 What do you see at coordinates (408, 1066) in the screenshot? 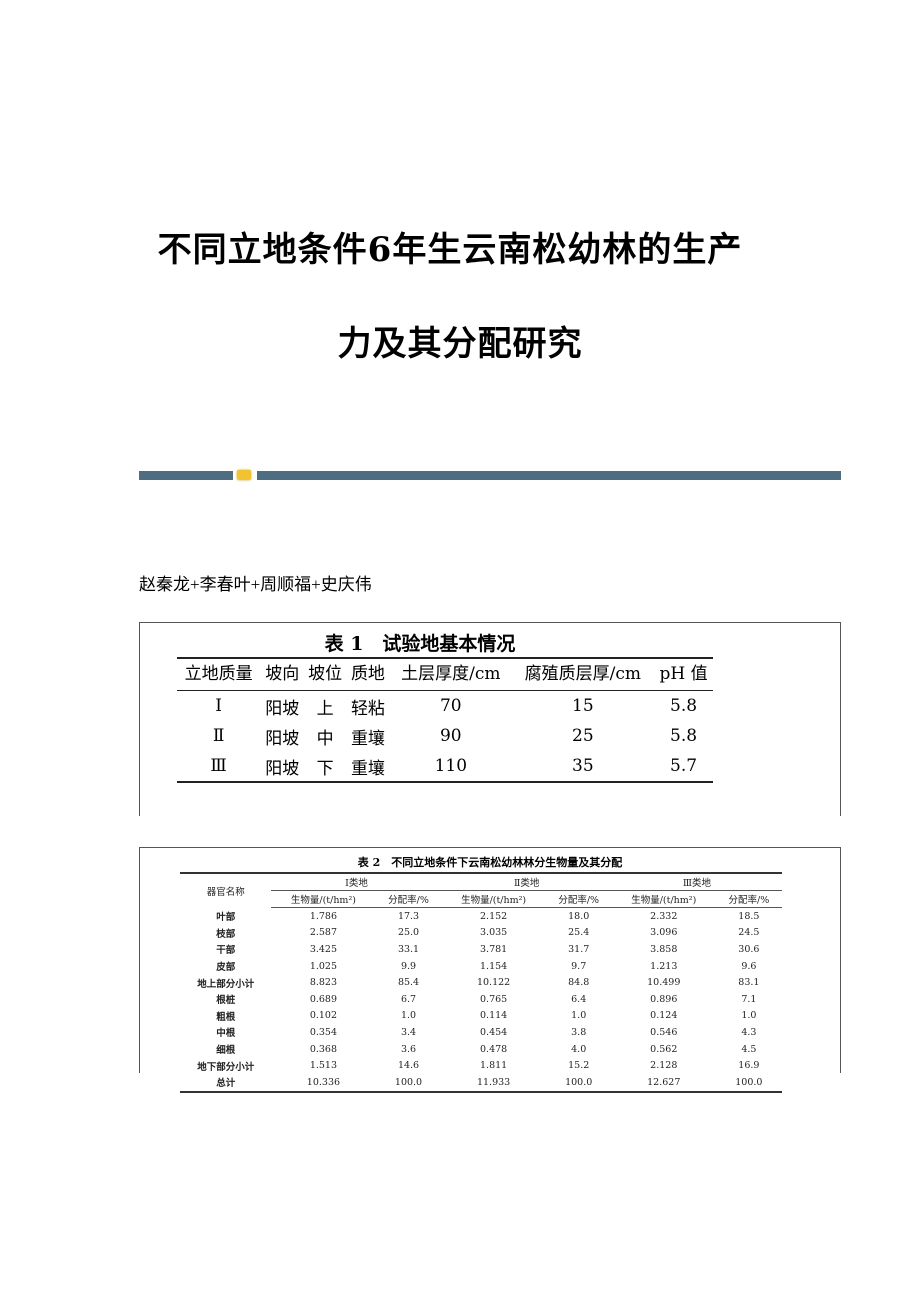
I see `table2-cell: 14.6` at bounding box center [408, 1066].